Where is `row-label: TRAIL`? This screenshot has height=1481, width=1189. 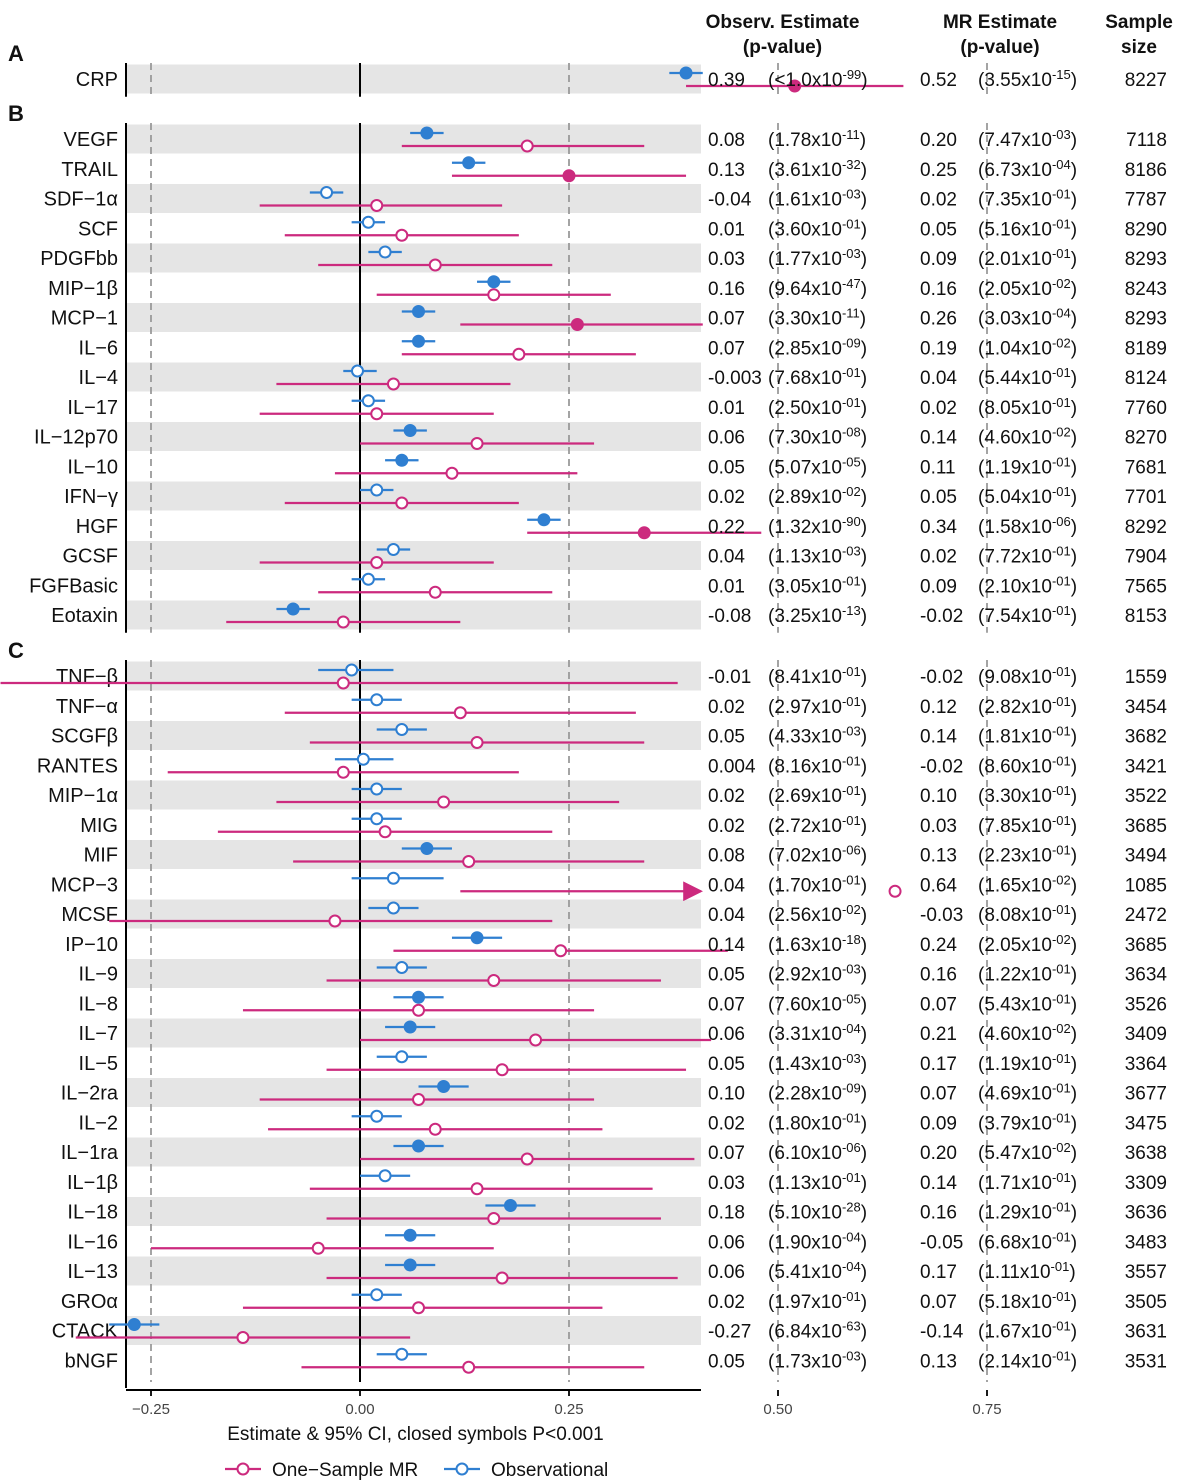
row-label: TRAIL is located at coordinates (89, 170).